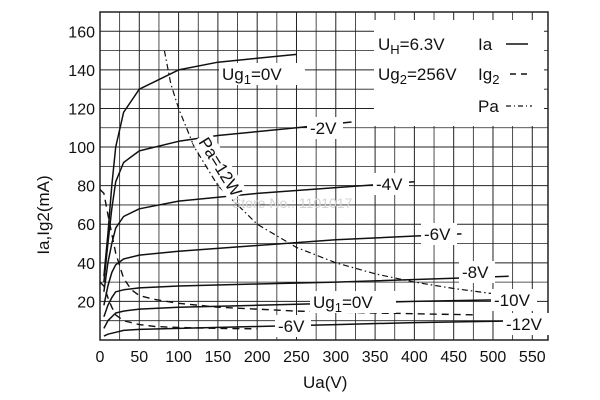 This screenshot has height=400, width=600. I want to click on pa-label-bg, so click(220, 166).